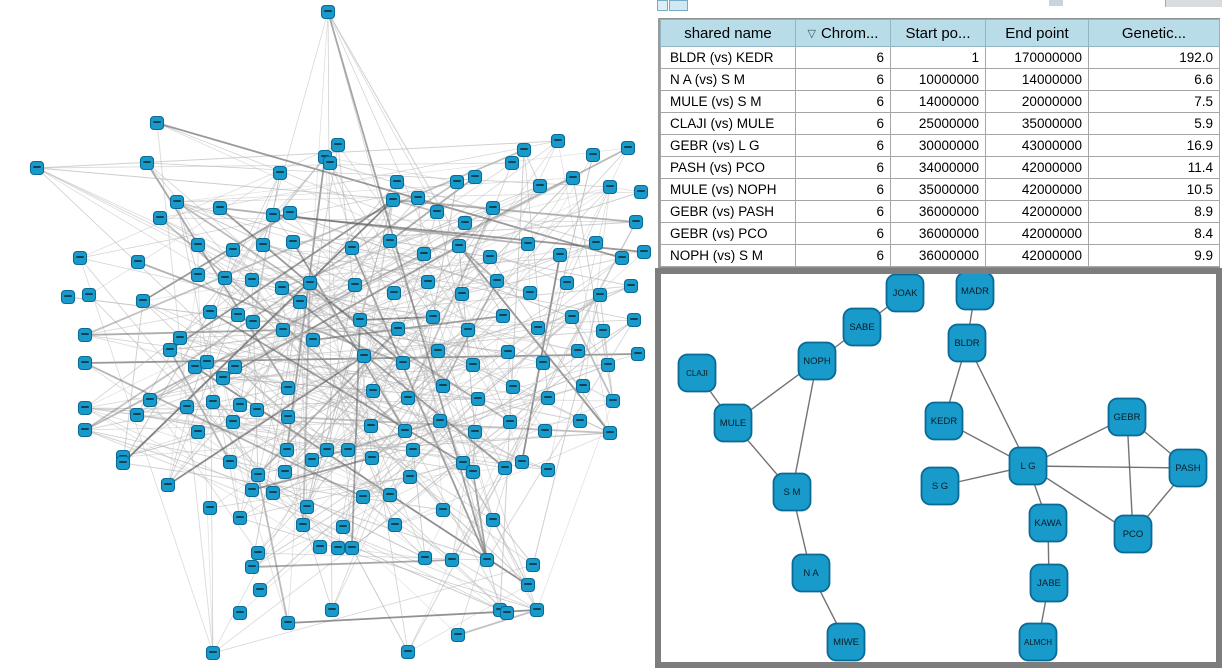 The width and height of the screenshot is (1222, 669). I want to click on cell-shared-name: GEBR (vs) PASH, so click(728, 211).